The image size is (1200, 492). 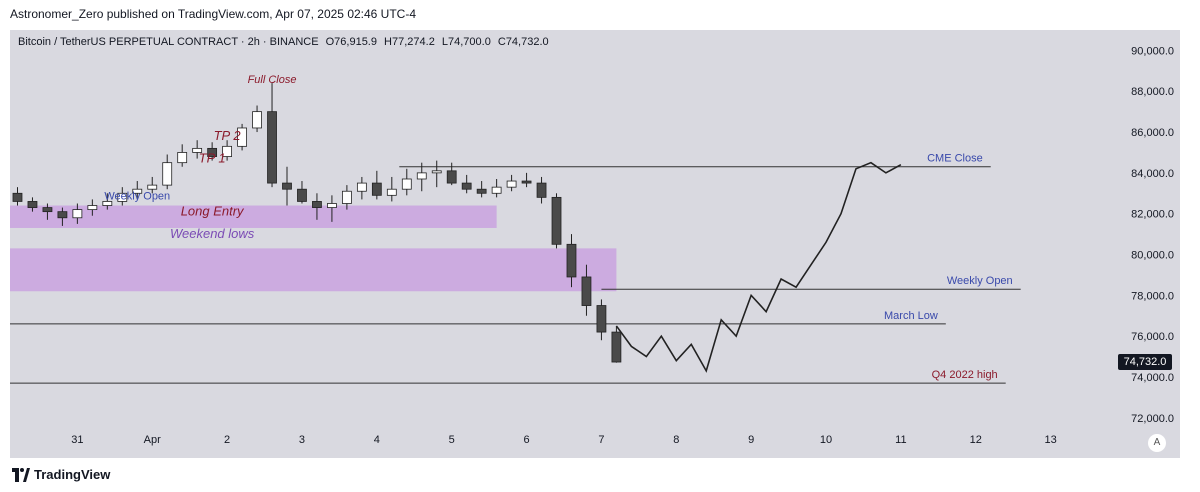 I want to click on level-label-2: March Low, so click(x=911, y=316).